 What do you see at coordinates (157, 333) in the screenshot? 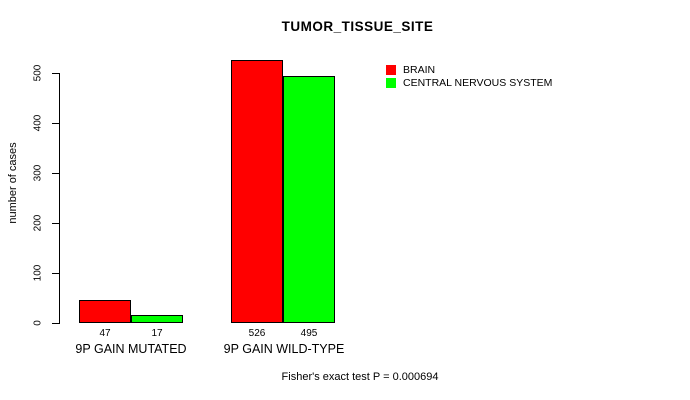
I see `bar-value-label: 17` at bounding box center [157, 333].